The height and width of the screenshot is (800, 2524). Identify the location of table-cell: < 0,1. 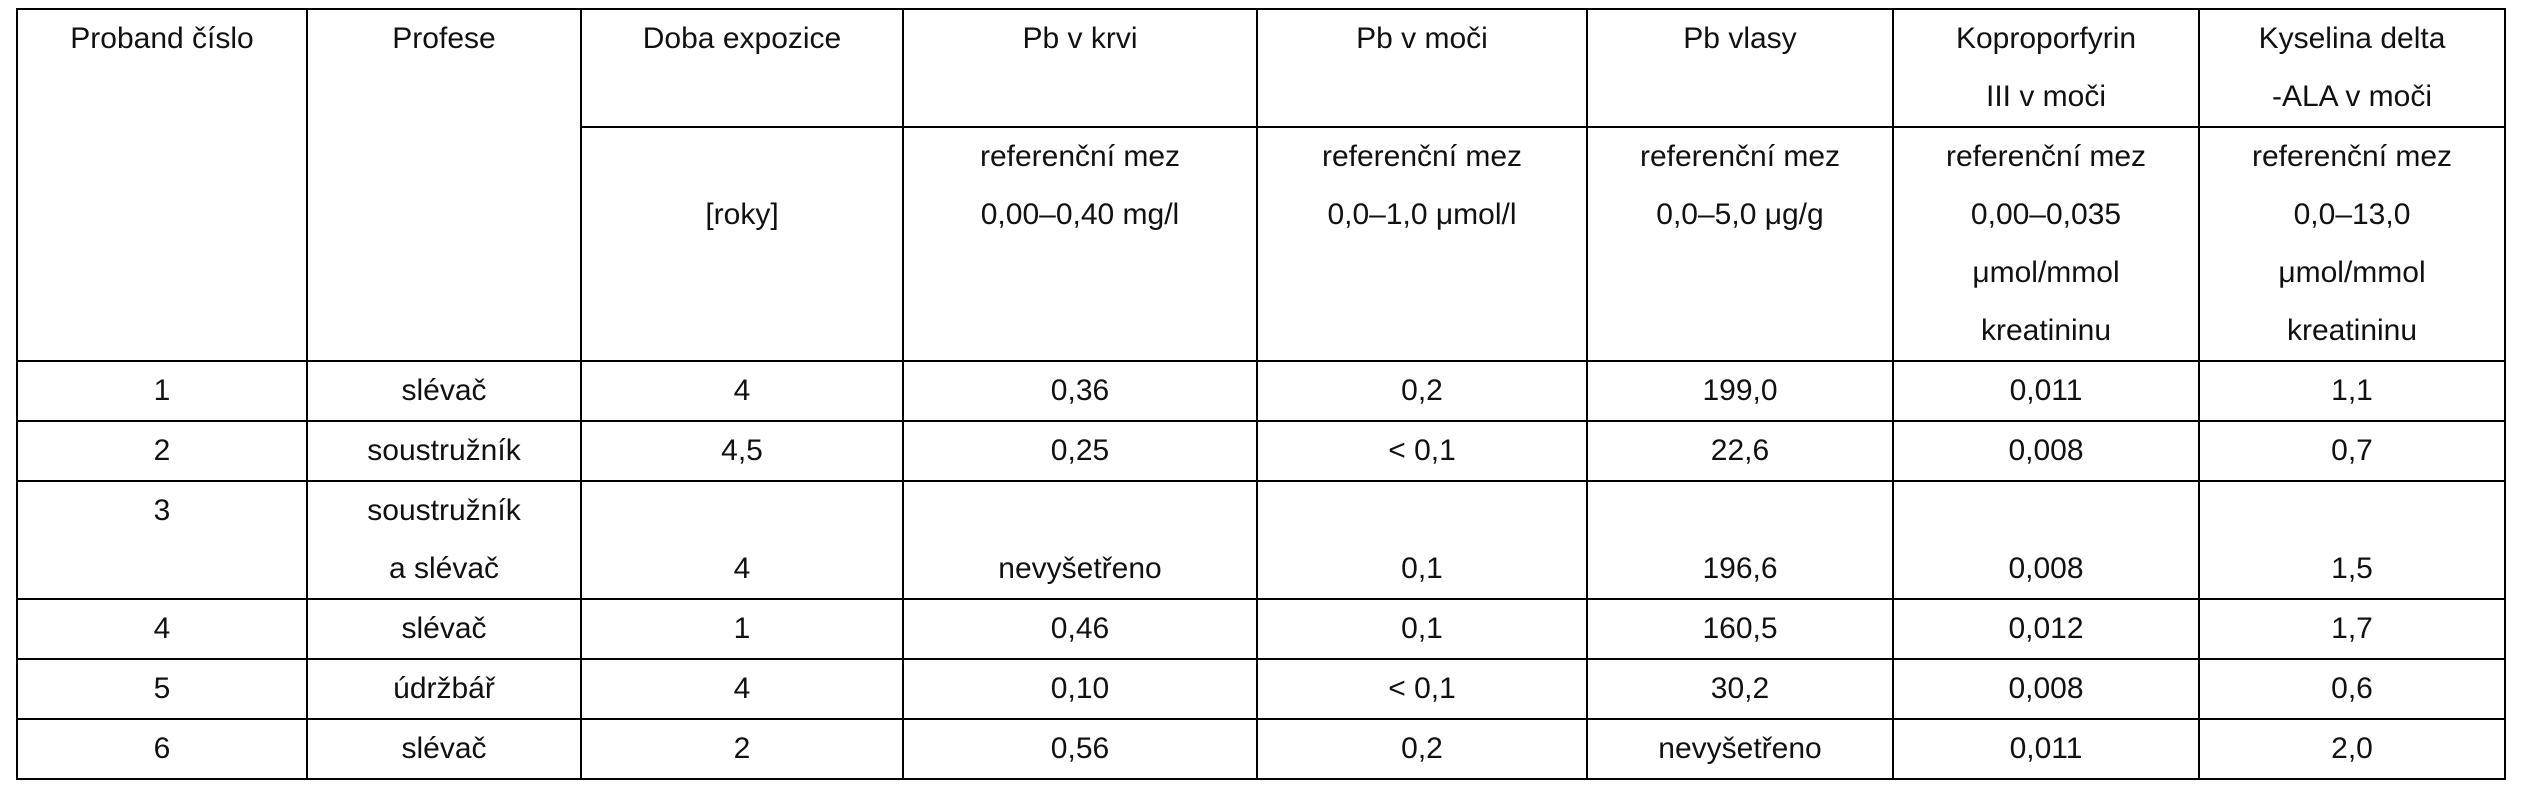
(1422, 451).